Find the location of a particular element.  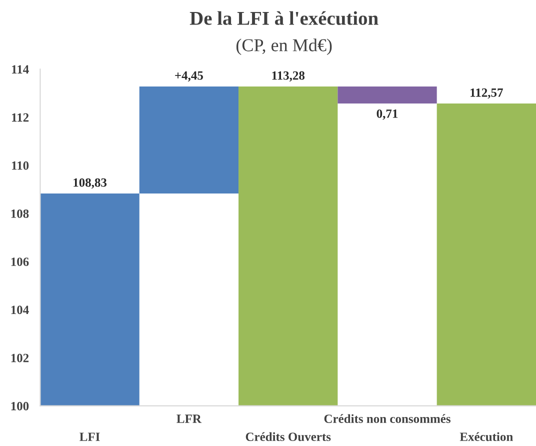

y-tick-label: 104 is located at coordinates (20, 310).